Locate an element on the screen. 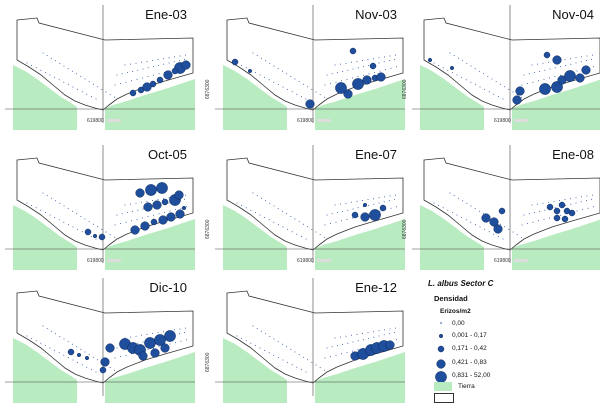  scale-bar is located at coordinates (521, 260).